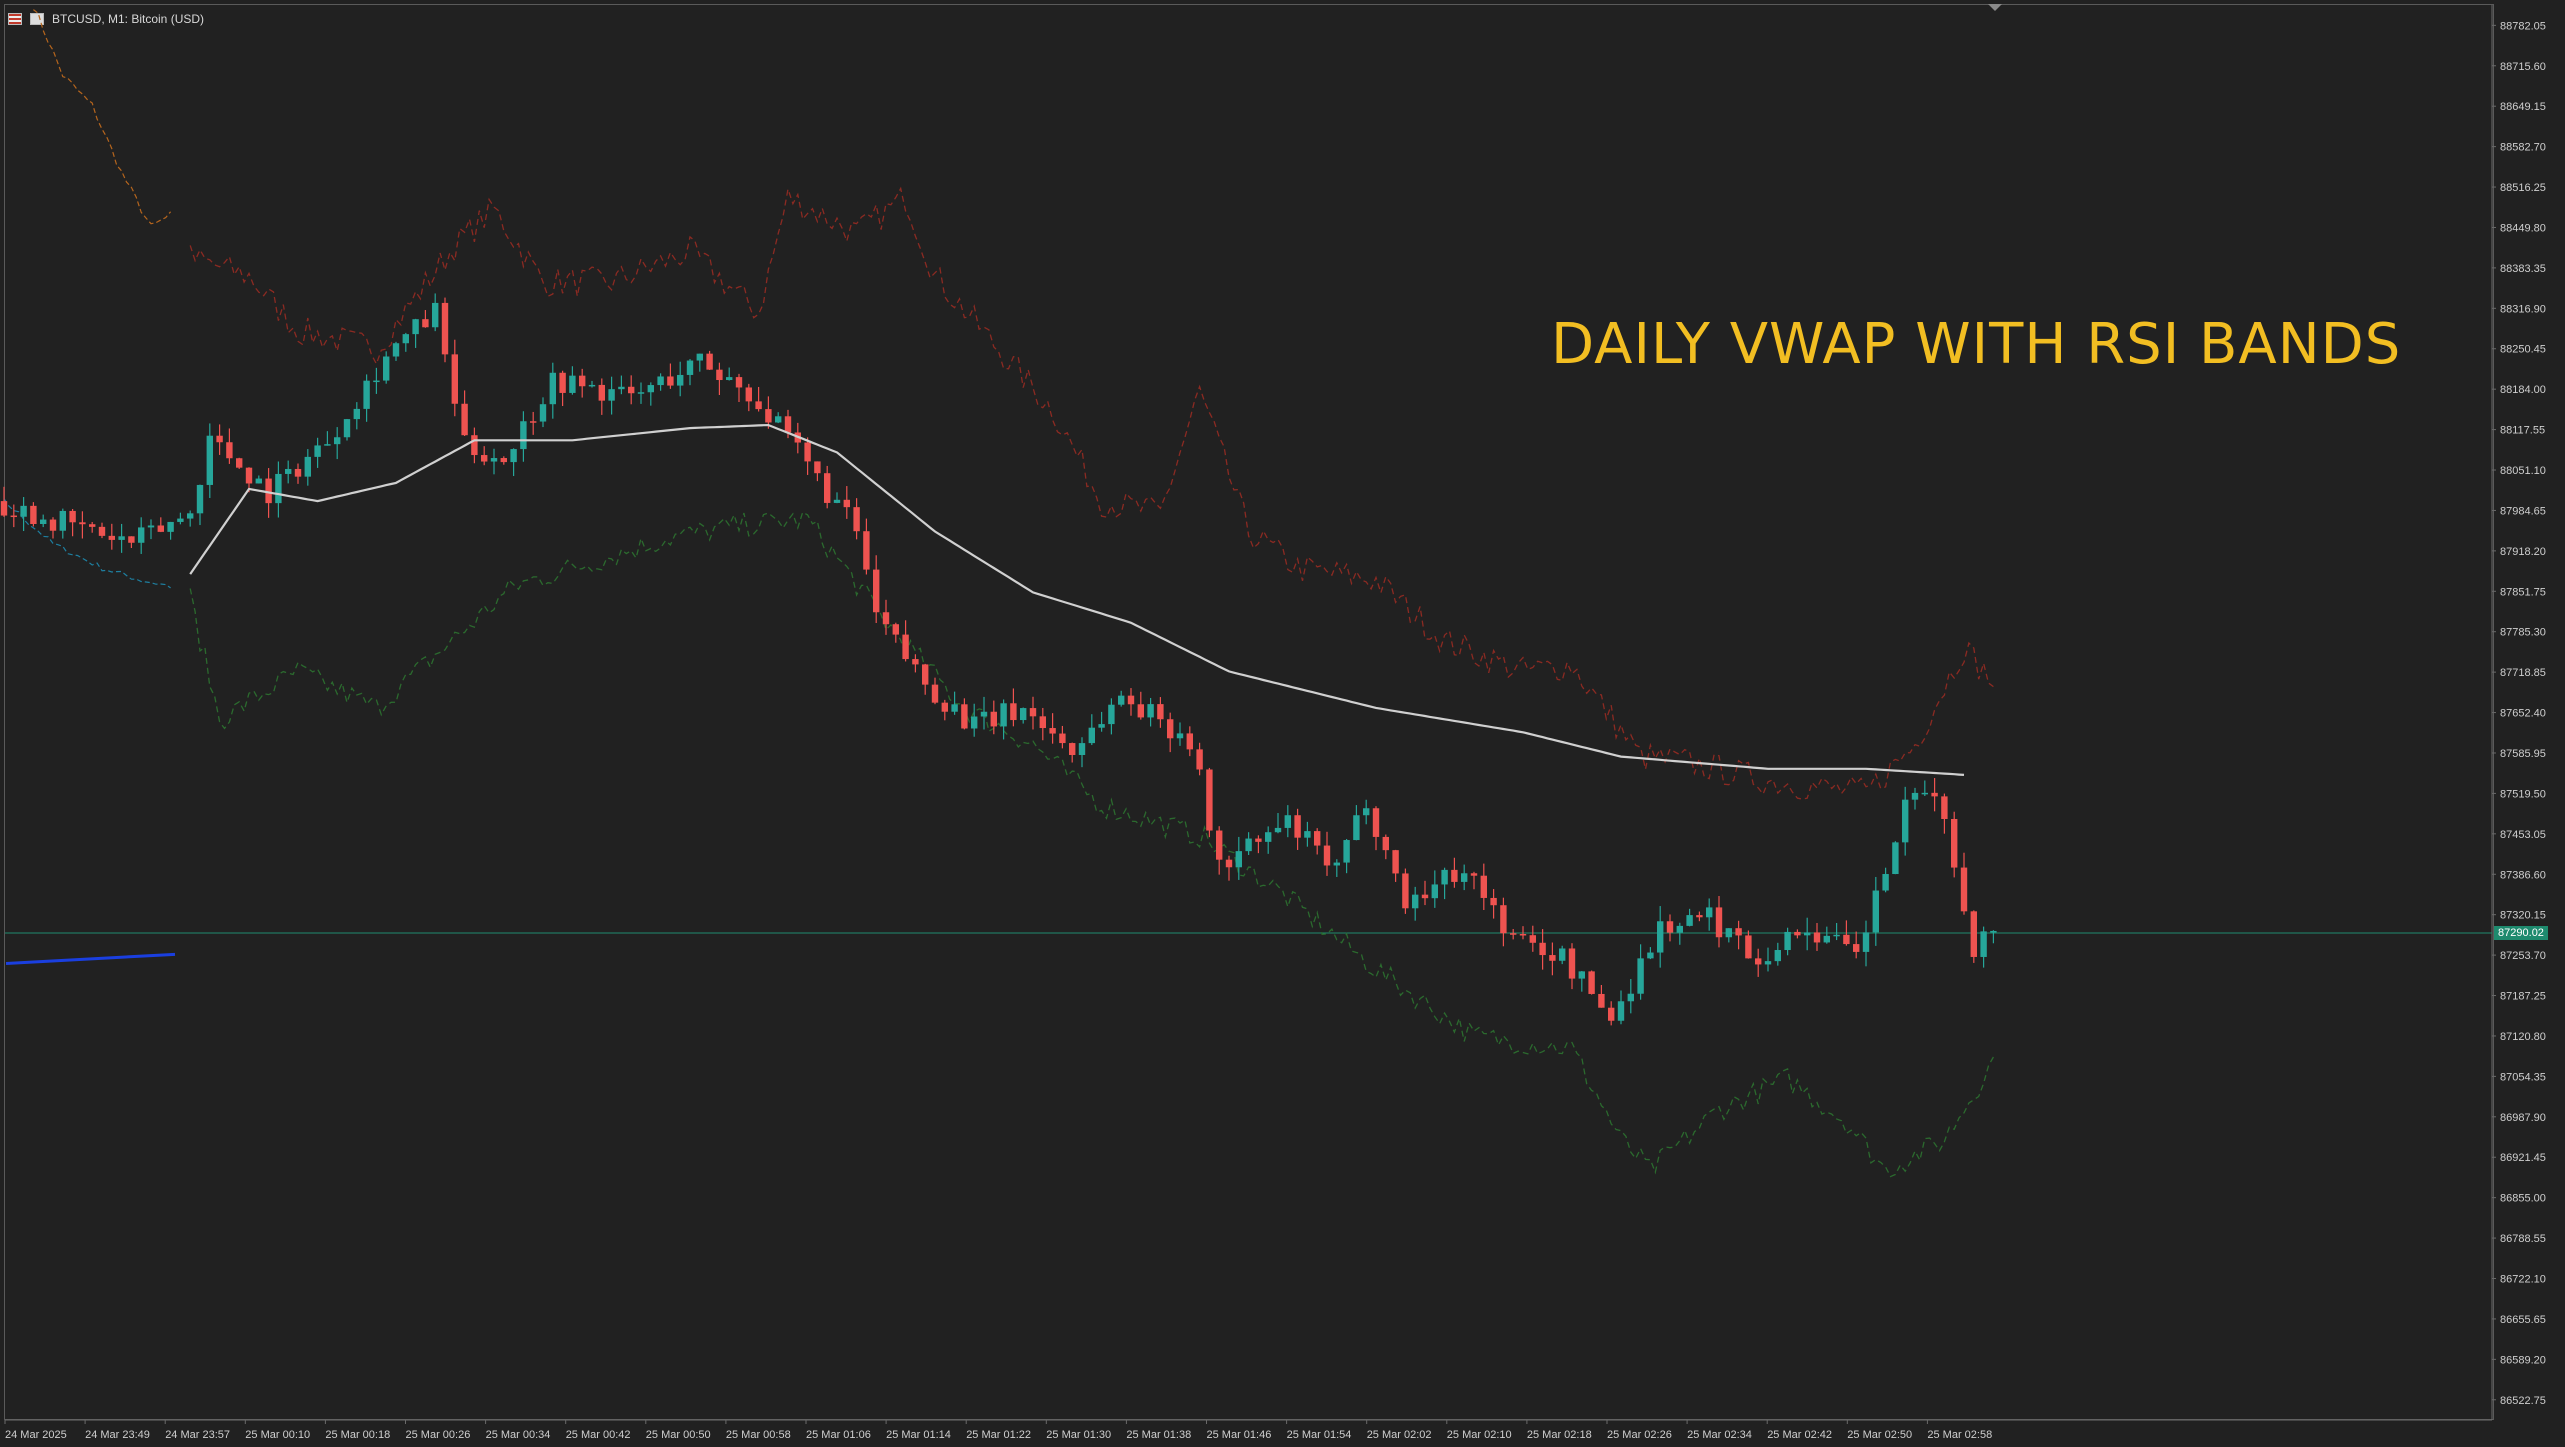  What do you see at coordinates (2523, 633) in the screenshot?
I see `price-tick-label: 87785.30` at bounding box center [2523, 633].